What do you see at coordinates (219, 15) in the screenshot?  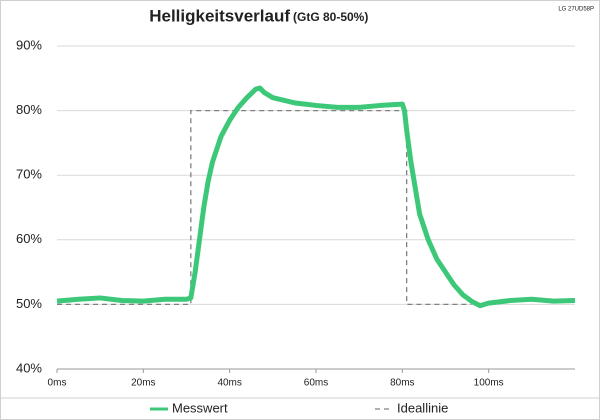 I see `chart-title: Helligkeitsverlauf` at bounding box center [219, 15].